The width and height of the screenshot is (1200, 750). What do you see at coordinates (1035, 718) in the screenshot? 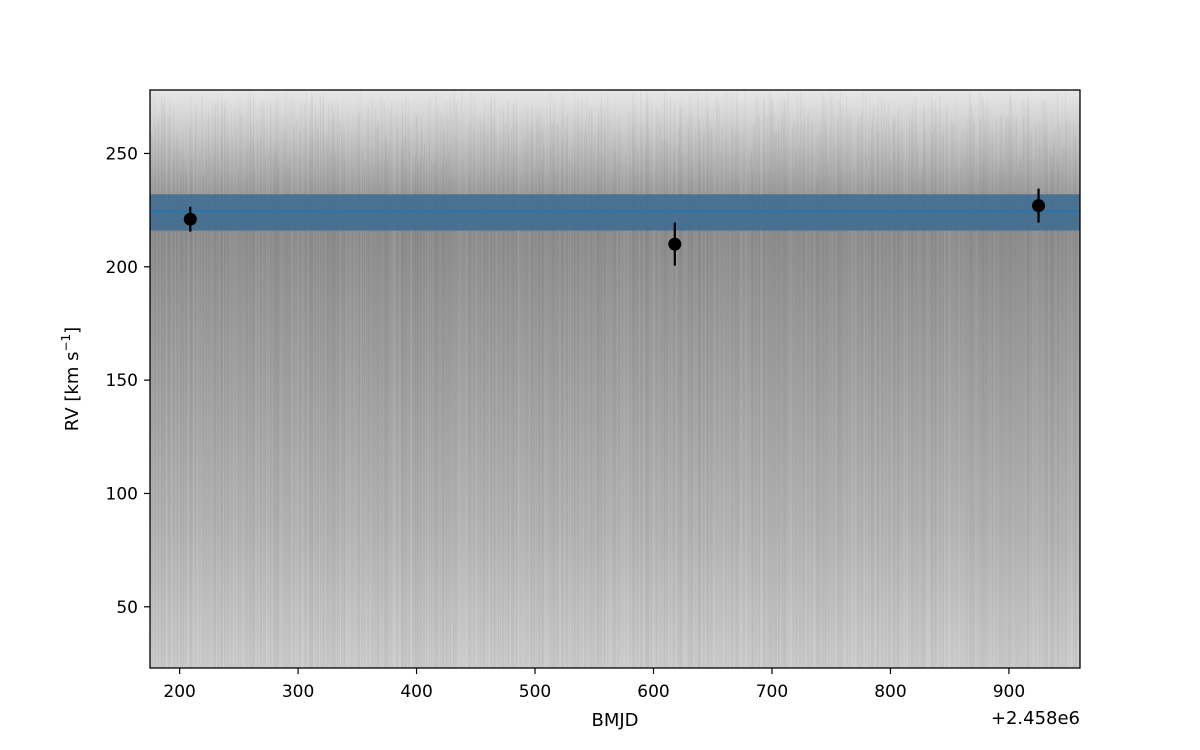
I see `x-offset-label: +2.458e6` at bounding box center [1035, 718].